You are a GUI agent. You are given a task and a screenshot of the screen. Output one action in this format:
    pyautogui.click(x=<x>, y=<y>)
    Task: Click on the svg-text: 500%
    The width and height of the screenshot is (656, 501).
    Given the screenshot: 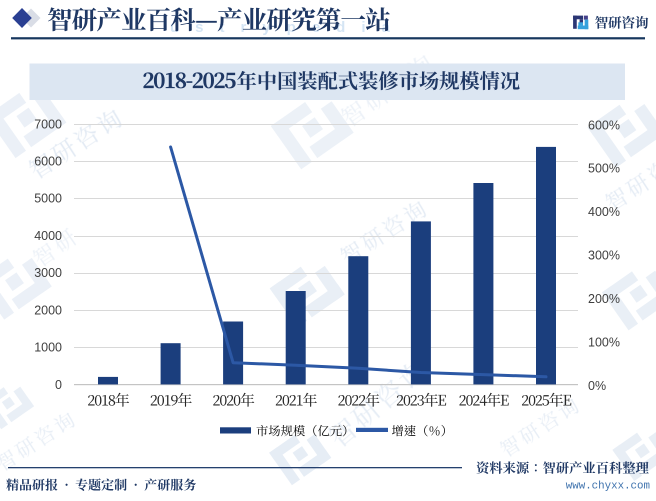 What is the action you would take?
    pyautogui.click(x=604, y=169)
    